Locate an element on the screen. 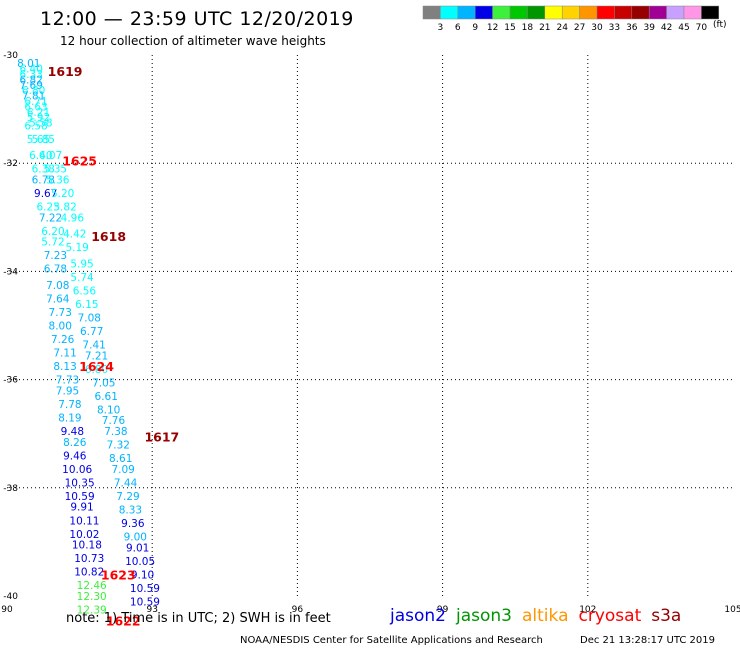 The height and width of the screenshot is (650, 740). wave-height-label: 9.01 is located at coordinates (137, 548).